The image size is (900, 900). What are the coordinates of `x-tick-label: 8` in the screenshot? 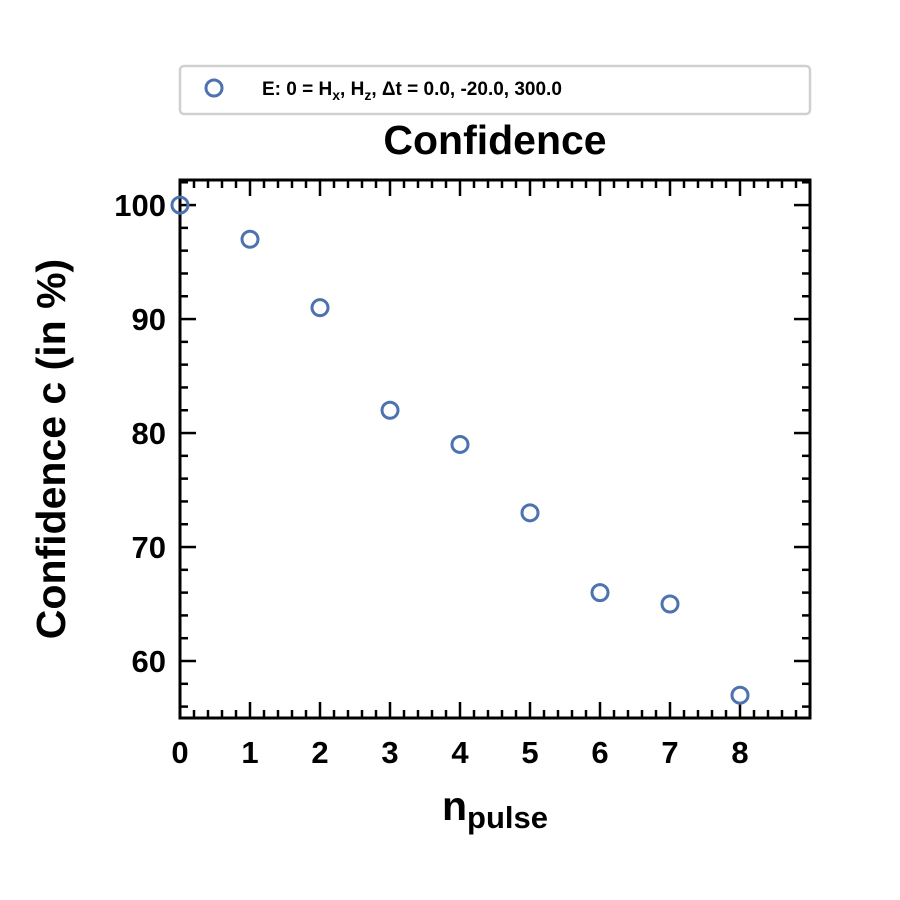 It's located at (739, 752).